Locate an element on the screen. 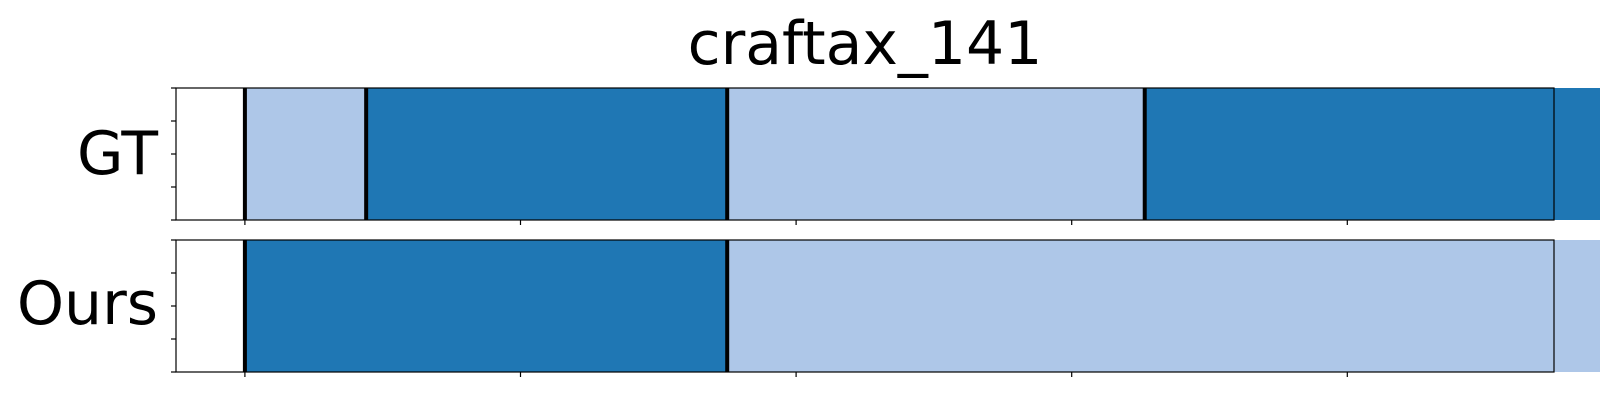 This screenshot has height=400, width=1600. row-ours-yticks is located at coordinates (173, 306).